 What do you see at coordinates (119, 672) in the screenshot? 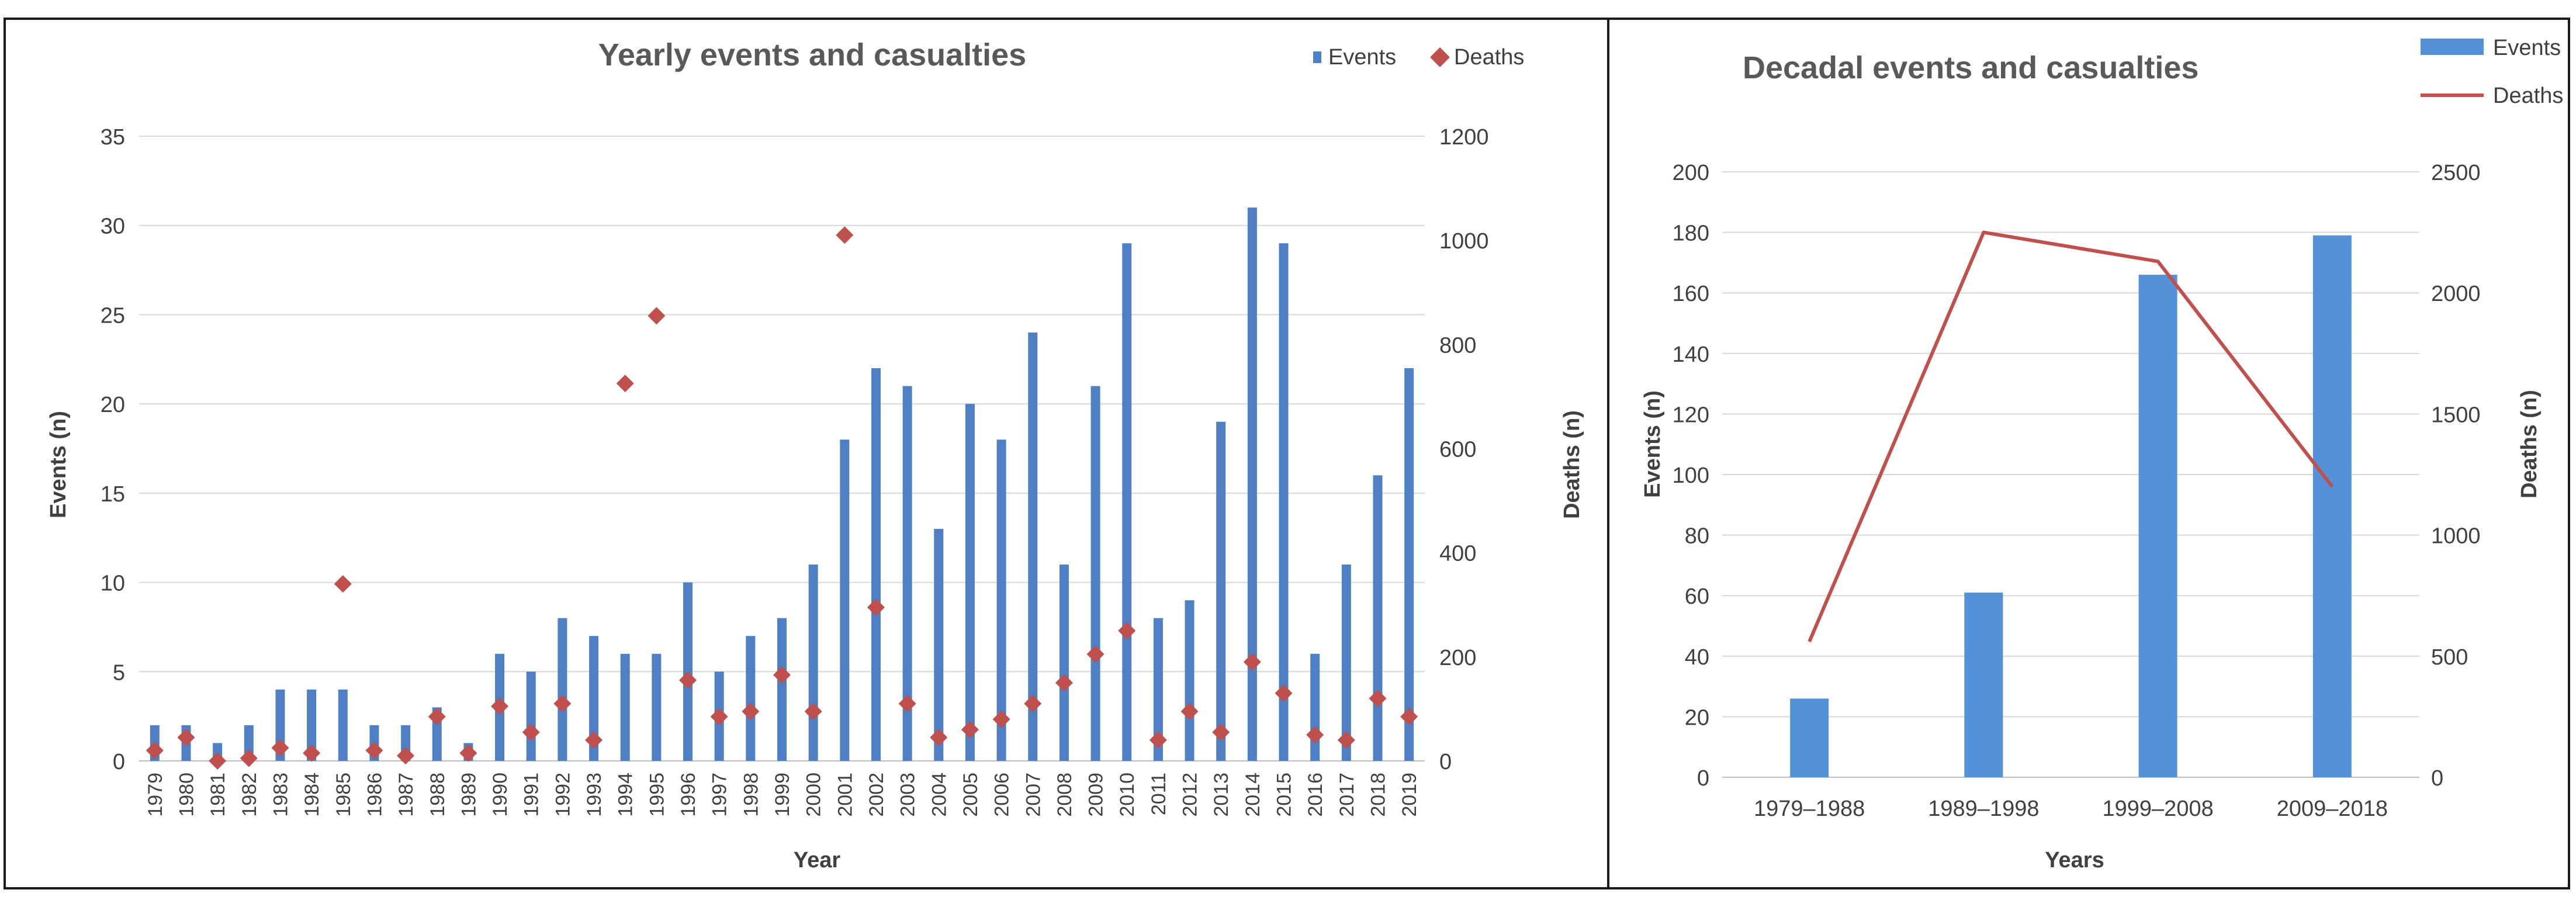
I see `yearly-left-tick-label: 5` at bounding box center [119, 672].